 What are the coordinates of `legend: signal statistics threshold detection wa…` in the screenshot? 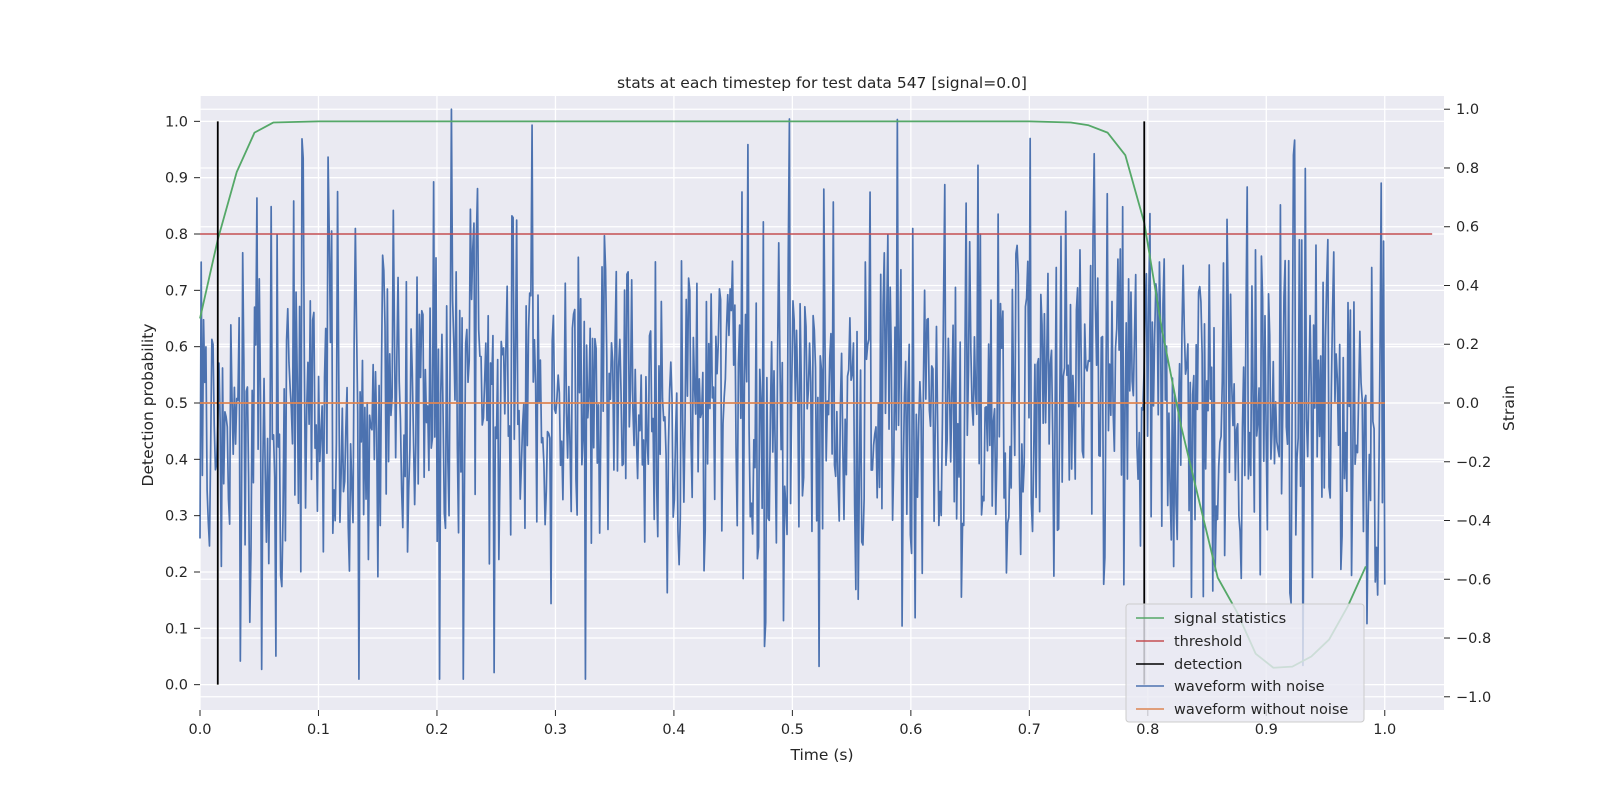 It's located at (1245, 663).